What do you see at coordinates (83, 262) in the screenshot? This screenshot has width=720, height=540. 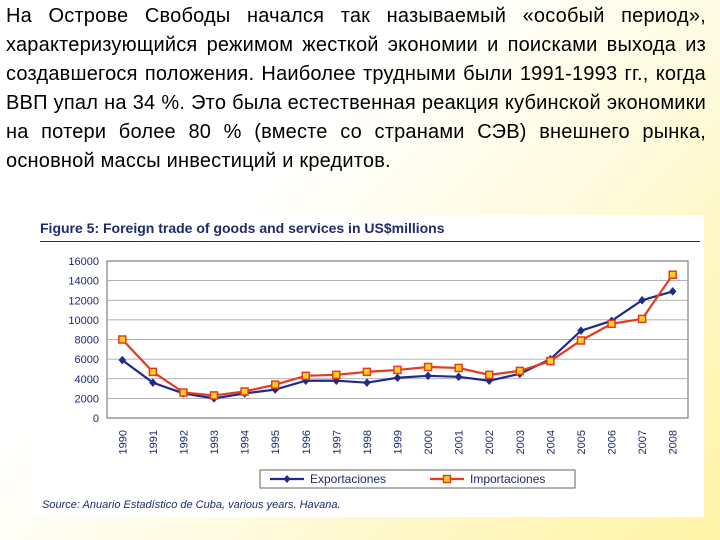 I see `y-tick-label: 16000` at bounding box center [83, 262].